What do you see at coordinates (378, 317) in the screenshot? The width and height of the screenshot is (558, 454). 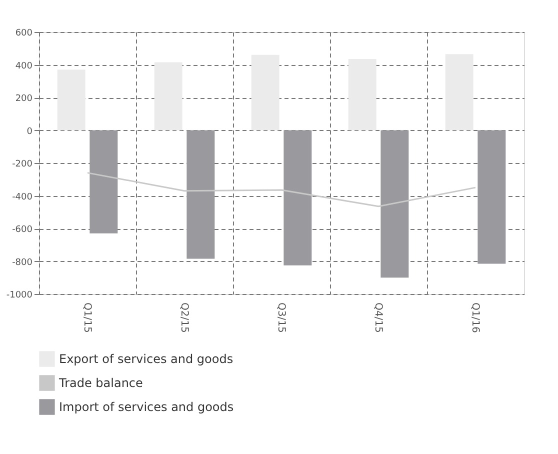 I see `x-tick-label: Q4/15` at bounding box center [378, 317].